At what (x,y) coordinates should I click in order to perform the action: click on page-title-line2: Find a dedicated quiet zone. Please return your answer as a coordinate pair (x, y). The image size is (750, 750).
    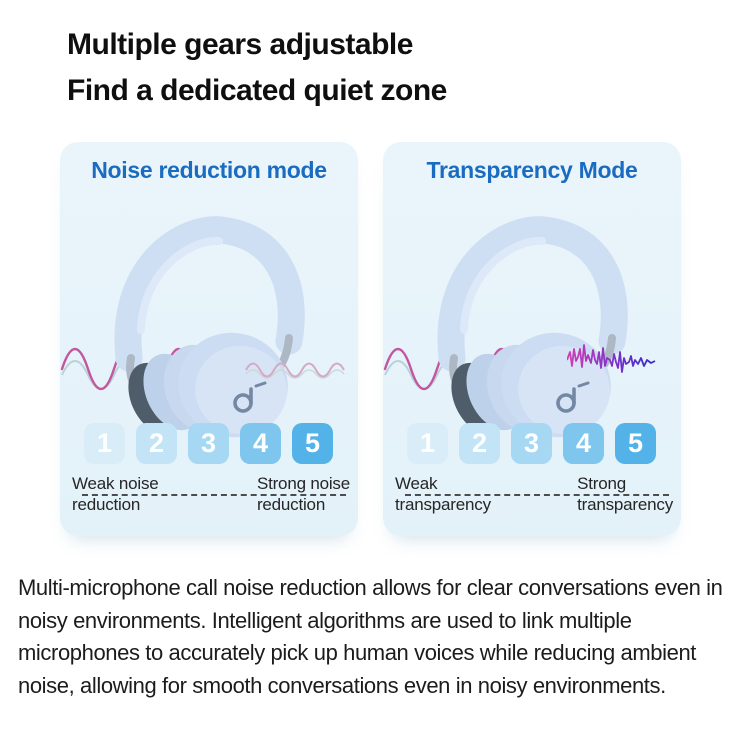
    Looking at the image, I should click on (257, 90).